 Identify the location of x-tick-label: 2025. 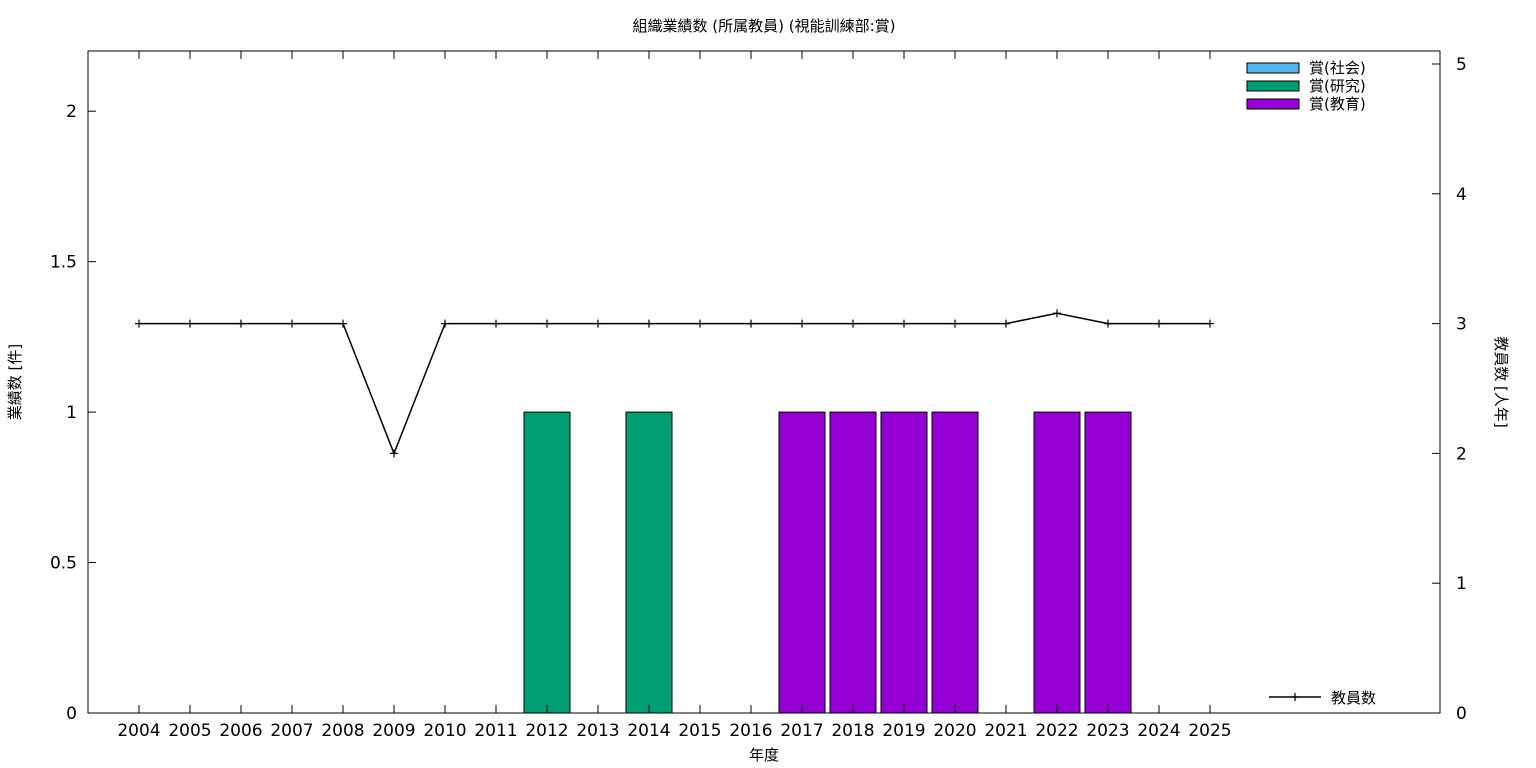
(1209, 731).